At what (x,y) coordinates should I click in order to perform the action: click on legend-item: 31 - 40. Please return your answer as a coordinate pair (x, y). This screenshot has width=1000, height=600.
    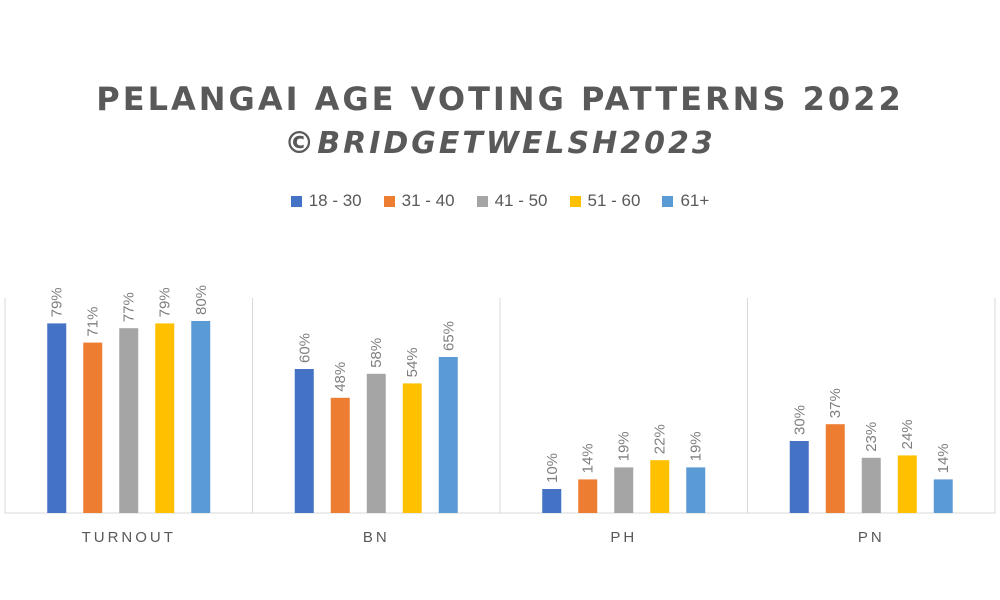
    Looking at the image, I should click on (419, 201).